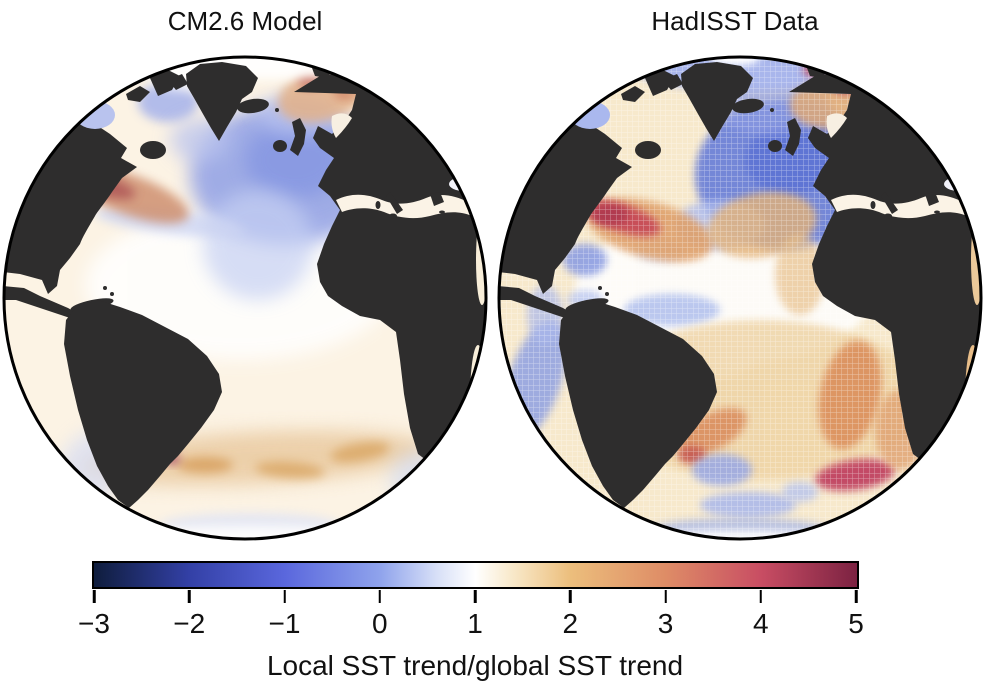  What do you see at coordinates (570, 623) in the screenshot?
I see `tick-label: 2` at bounding box center [570, 623].